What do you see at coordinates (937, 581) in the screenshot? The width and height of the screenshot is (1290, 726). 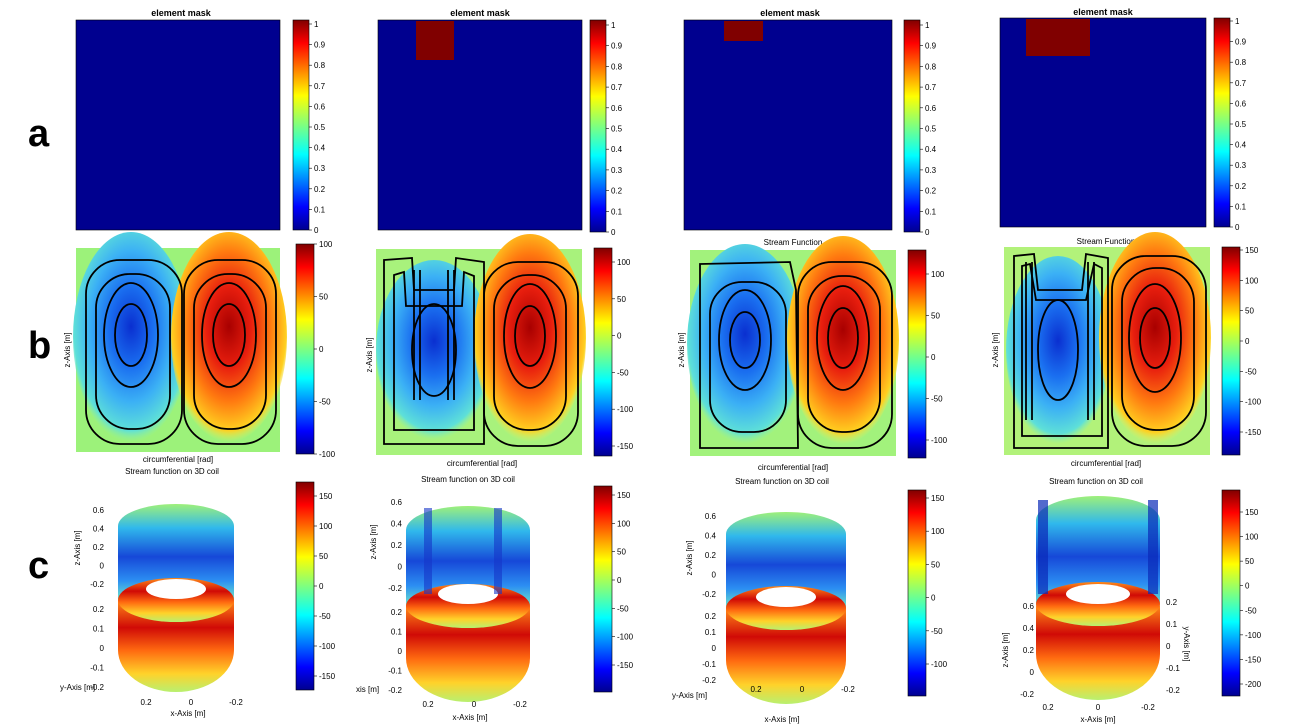 I see `colorbar-ticks: 150 100 50 0 -50 -100` at bounding box center [937, 581].